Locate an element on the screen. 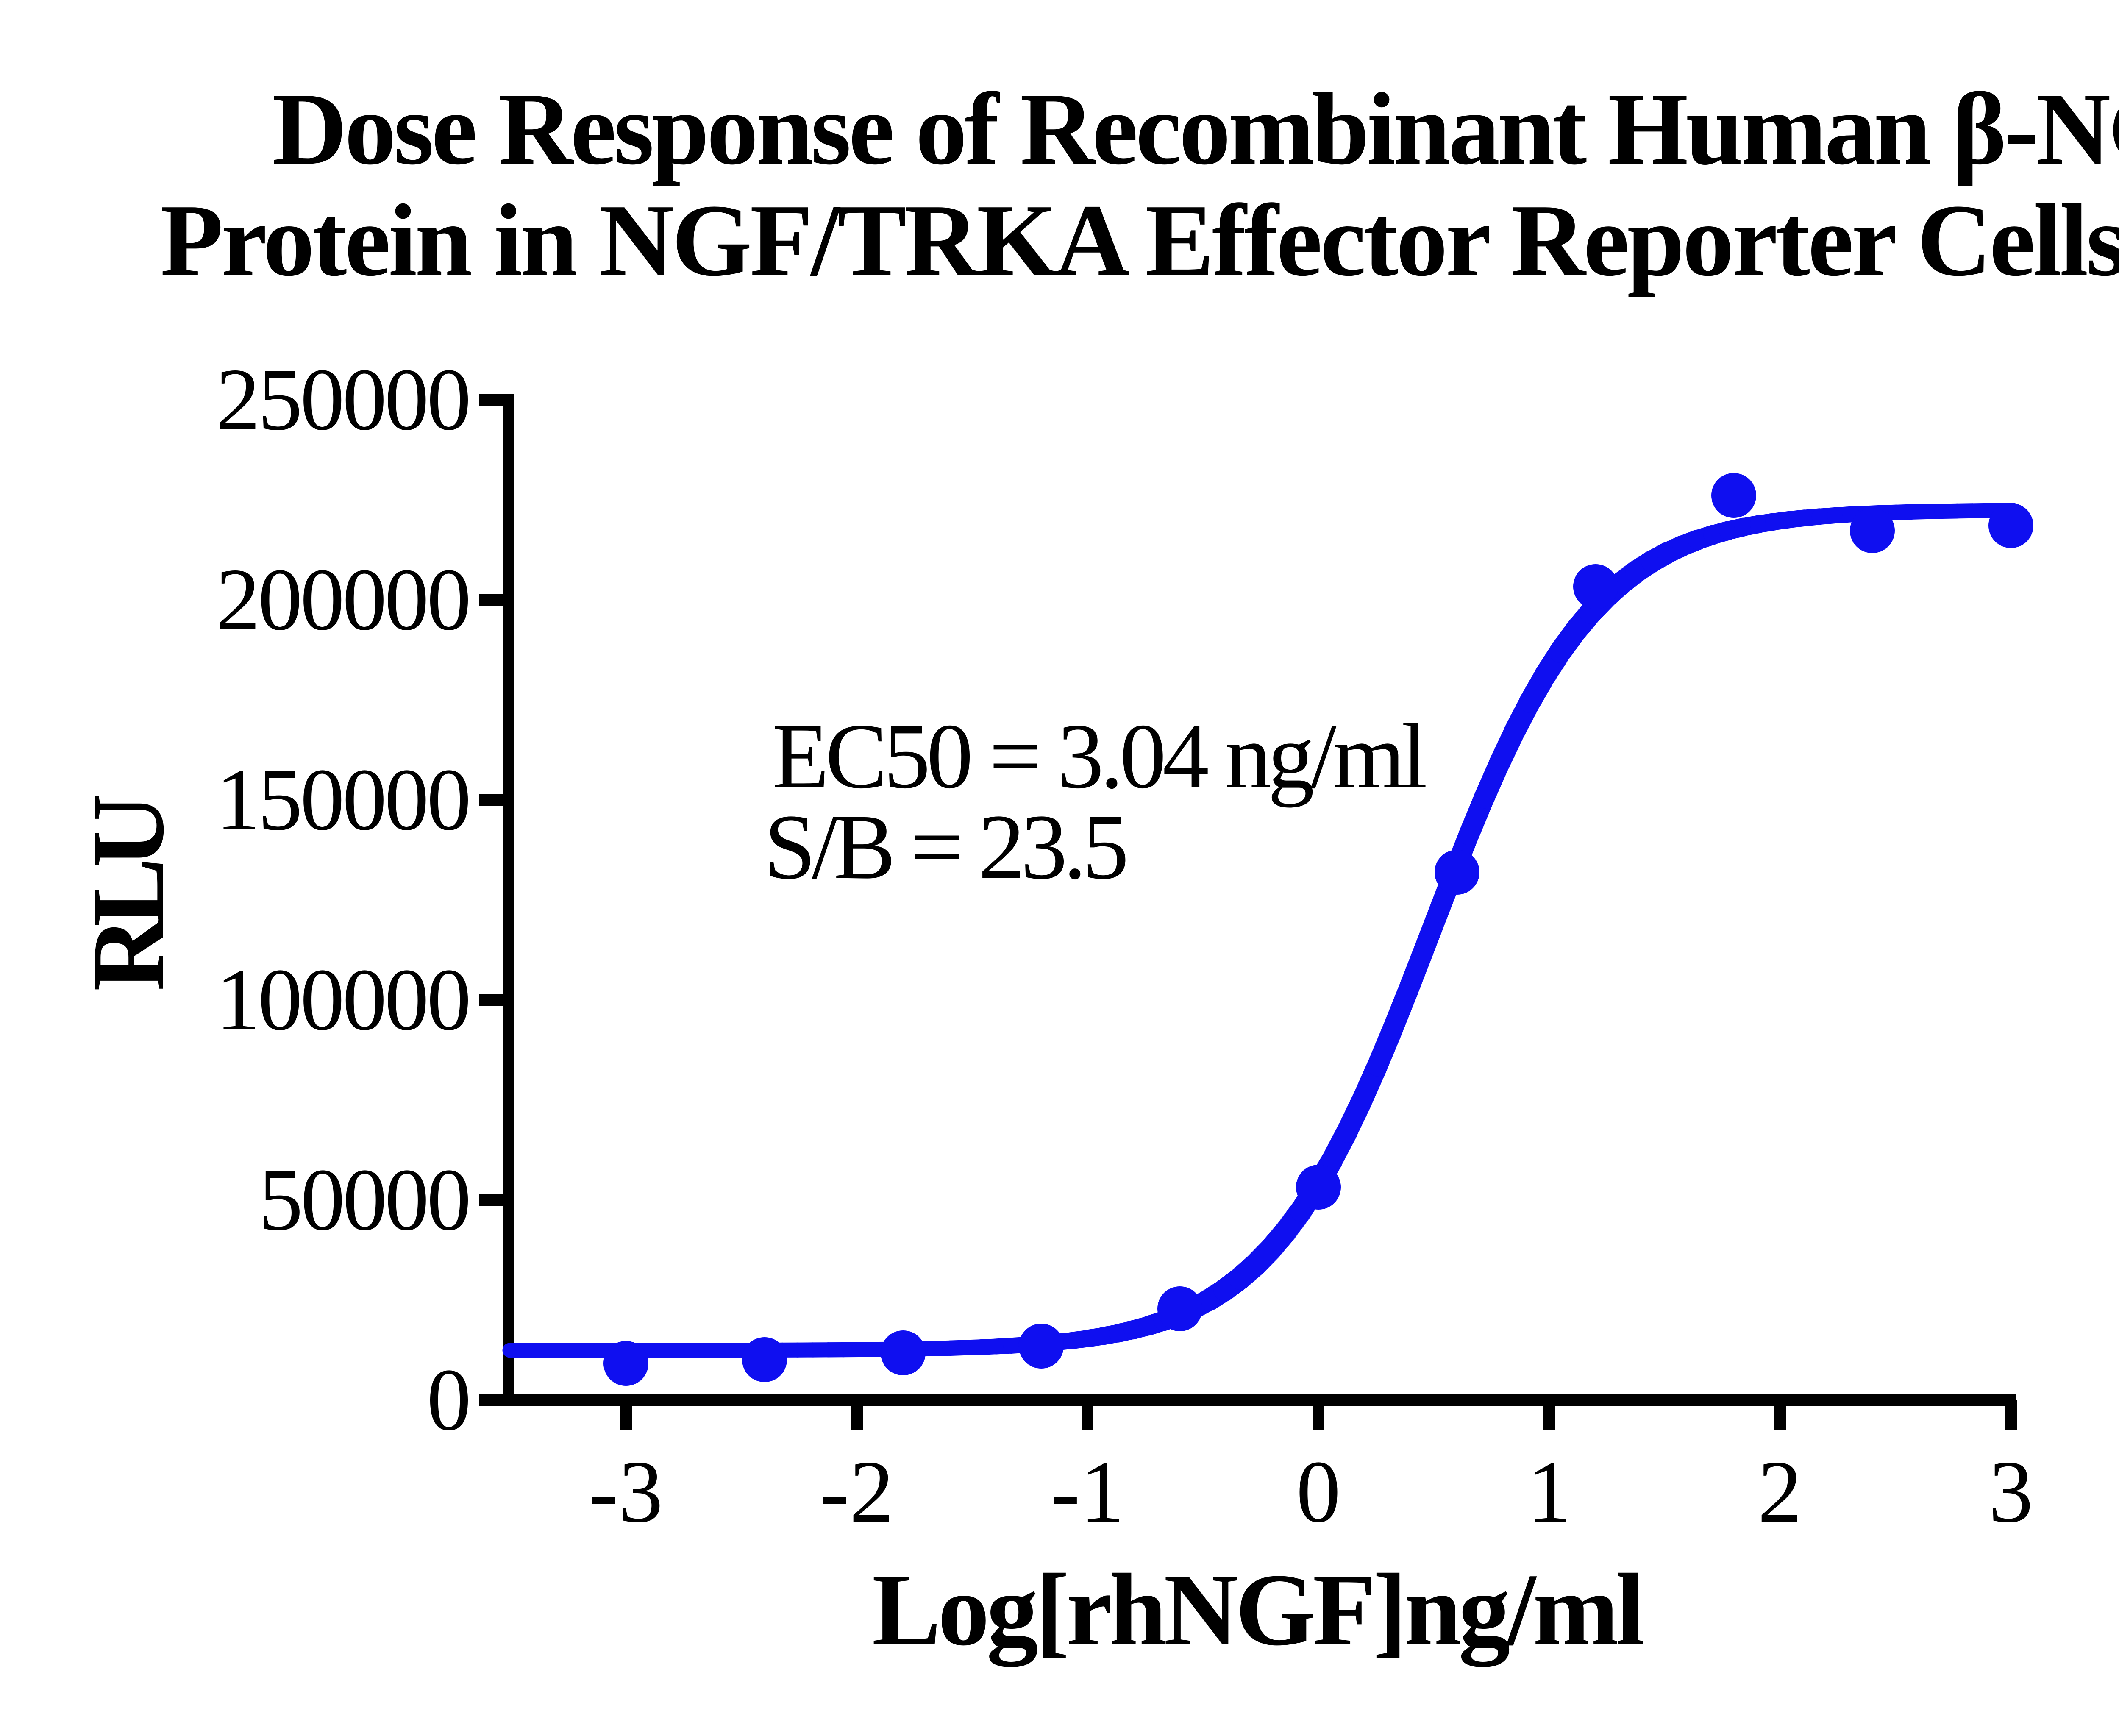 The image size is (2119, 1736). svg-text: 250000 is located at coordinates (343, 400).